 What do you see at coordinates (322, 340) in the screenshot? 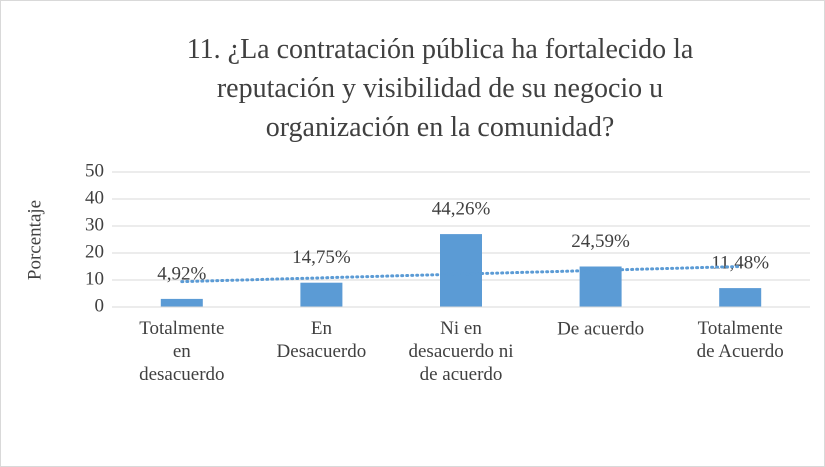
I see `x-tick-label: En Desacuerdo` at bounding box center [322, 340].